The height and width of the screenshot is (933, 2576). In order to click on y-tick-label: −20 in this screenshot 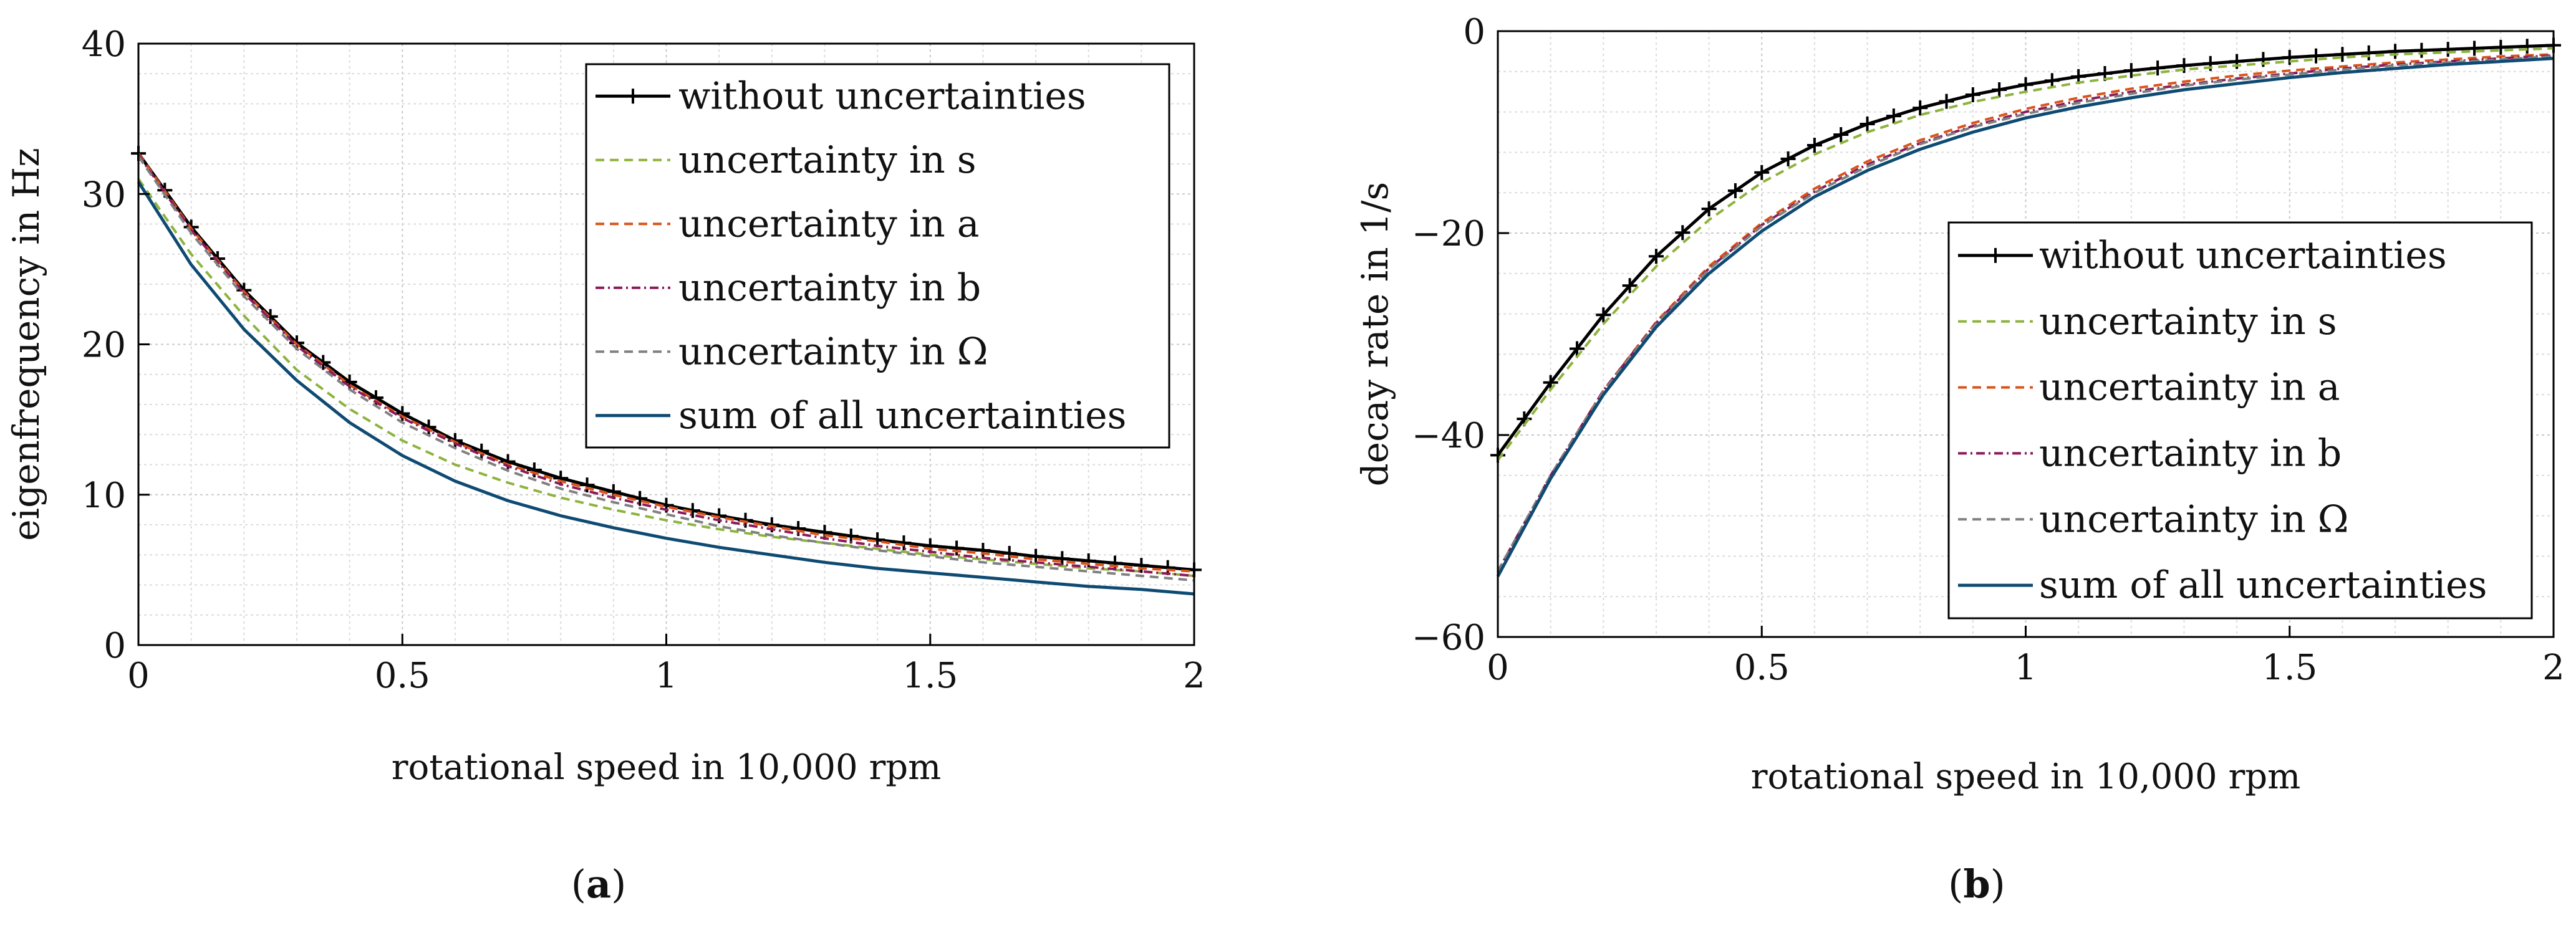, I will do `click(1448, 234)`.